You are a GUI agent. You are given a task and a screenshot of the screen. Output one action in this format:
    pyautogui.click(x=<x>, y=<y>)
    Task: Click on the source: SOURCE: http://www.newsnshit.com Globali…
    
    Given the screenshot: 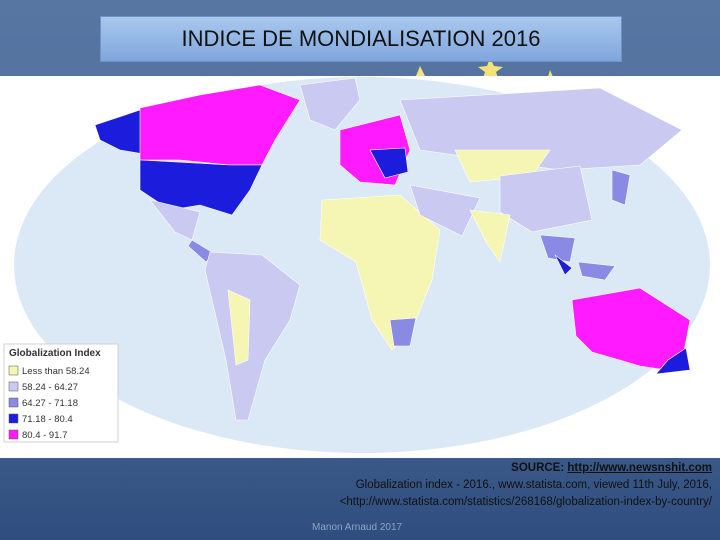 What is the action you would take?
    pyautogui.click(x=526, y=485)
    